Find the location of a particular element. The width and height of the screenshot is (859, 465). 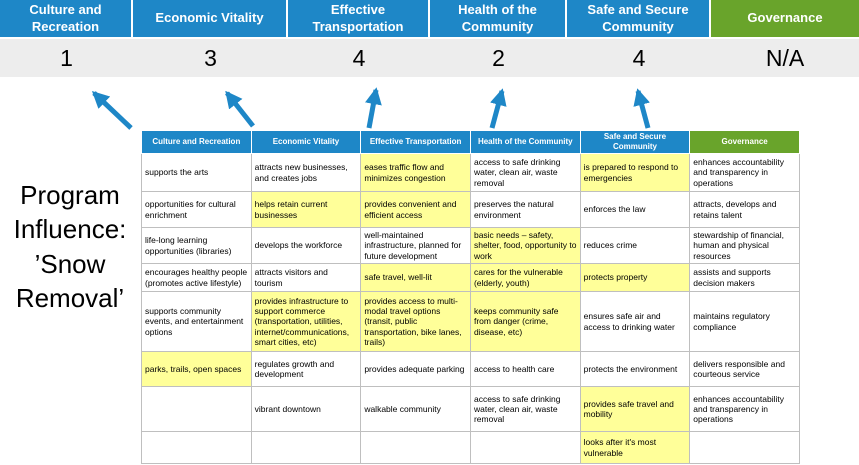

matrix-cell: develops the workforce is located at coordinates (306, 245).